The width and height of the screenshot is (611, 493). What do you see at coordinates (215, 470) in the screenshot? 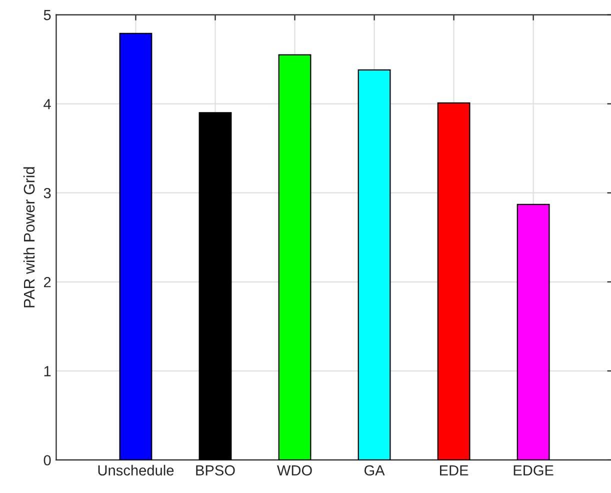
I see `x-tick-label: BPSO` at bounding box center [215, 470].